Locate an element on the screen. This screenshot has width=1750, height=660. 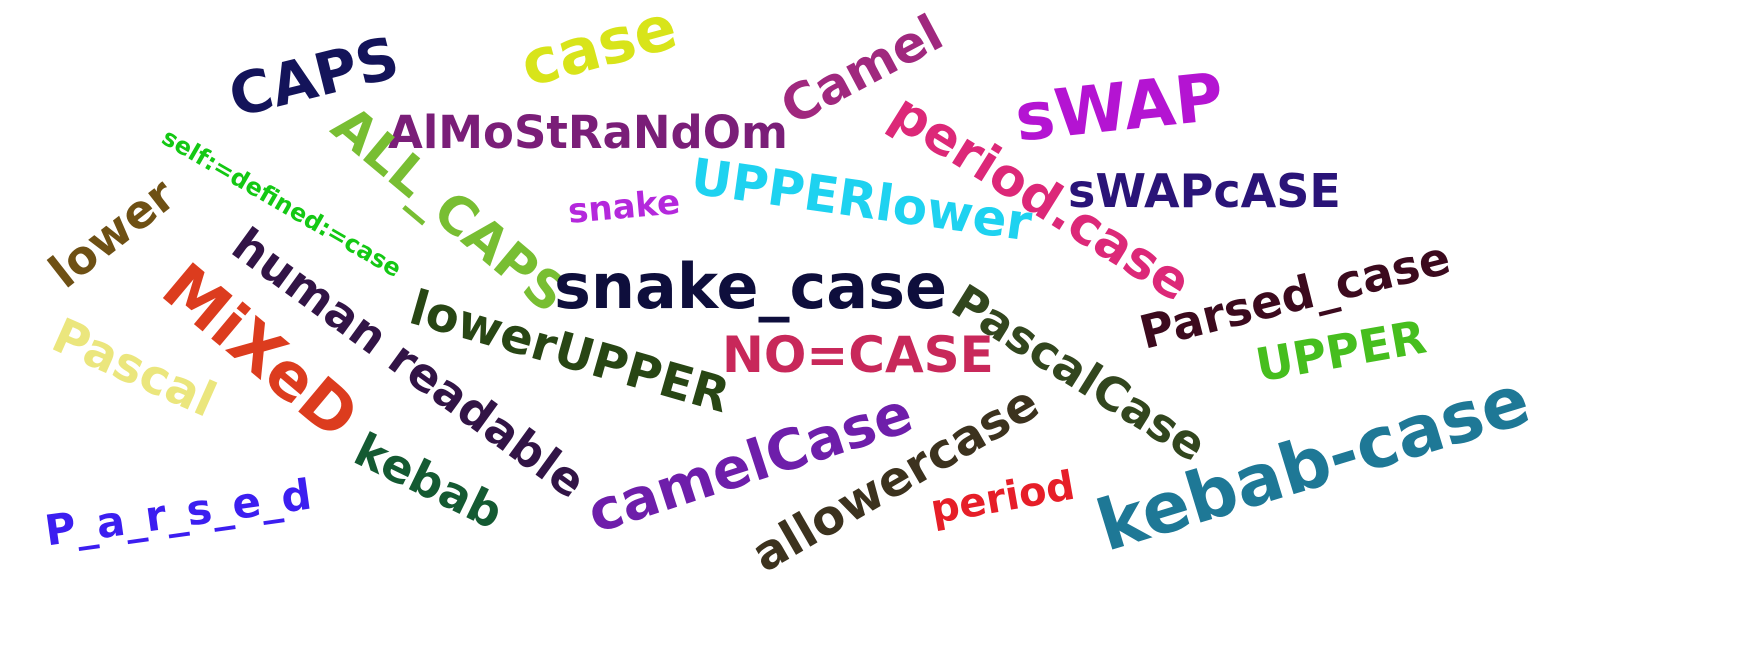
word-almostrandom: AlMoStRaNdOm is located at coordinates (588, 132).